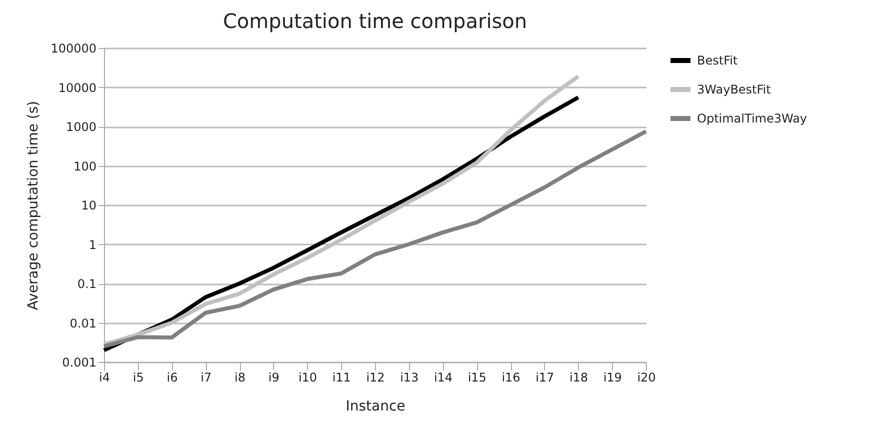  What do you see at coordinates (308, 377) in the screenshot?
I see `x-tick-label: i10` at bounding box center [308, 377].